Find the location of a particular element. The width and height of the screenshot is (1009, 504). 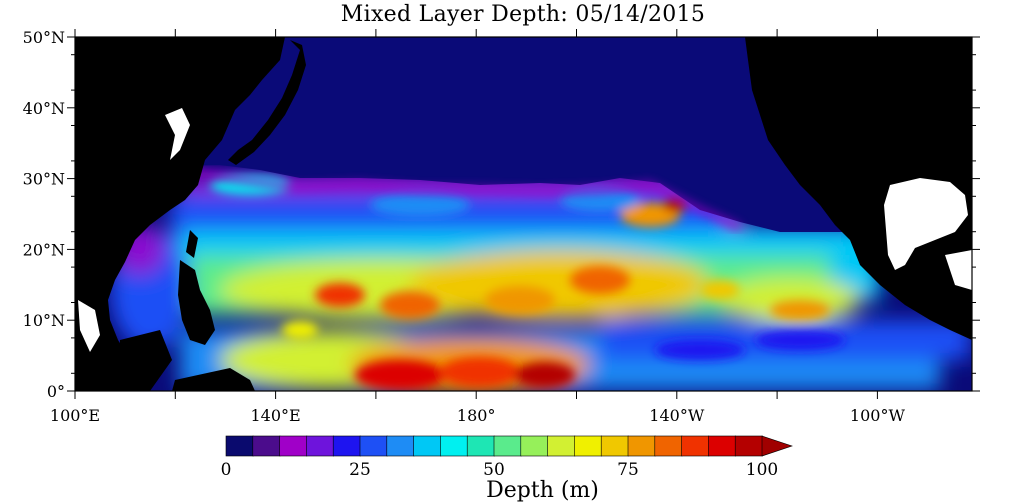

caribbean-mask is located at coordinates (958, 270).